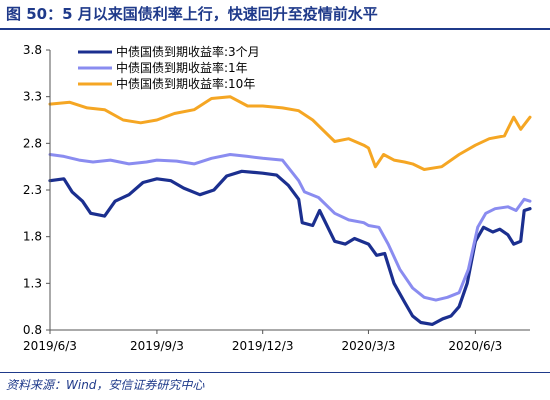 The width and height of the screenshot is (550, 400). I want to click on x-tick-label: 2019/12/3, so click(263, 346).